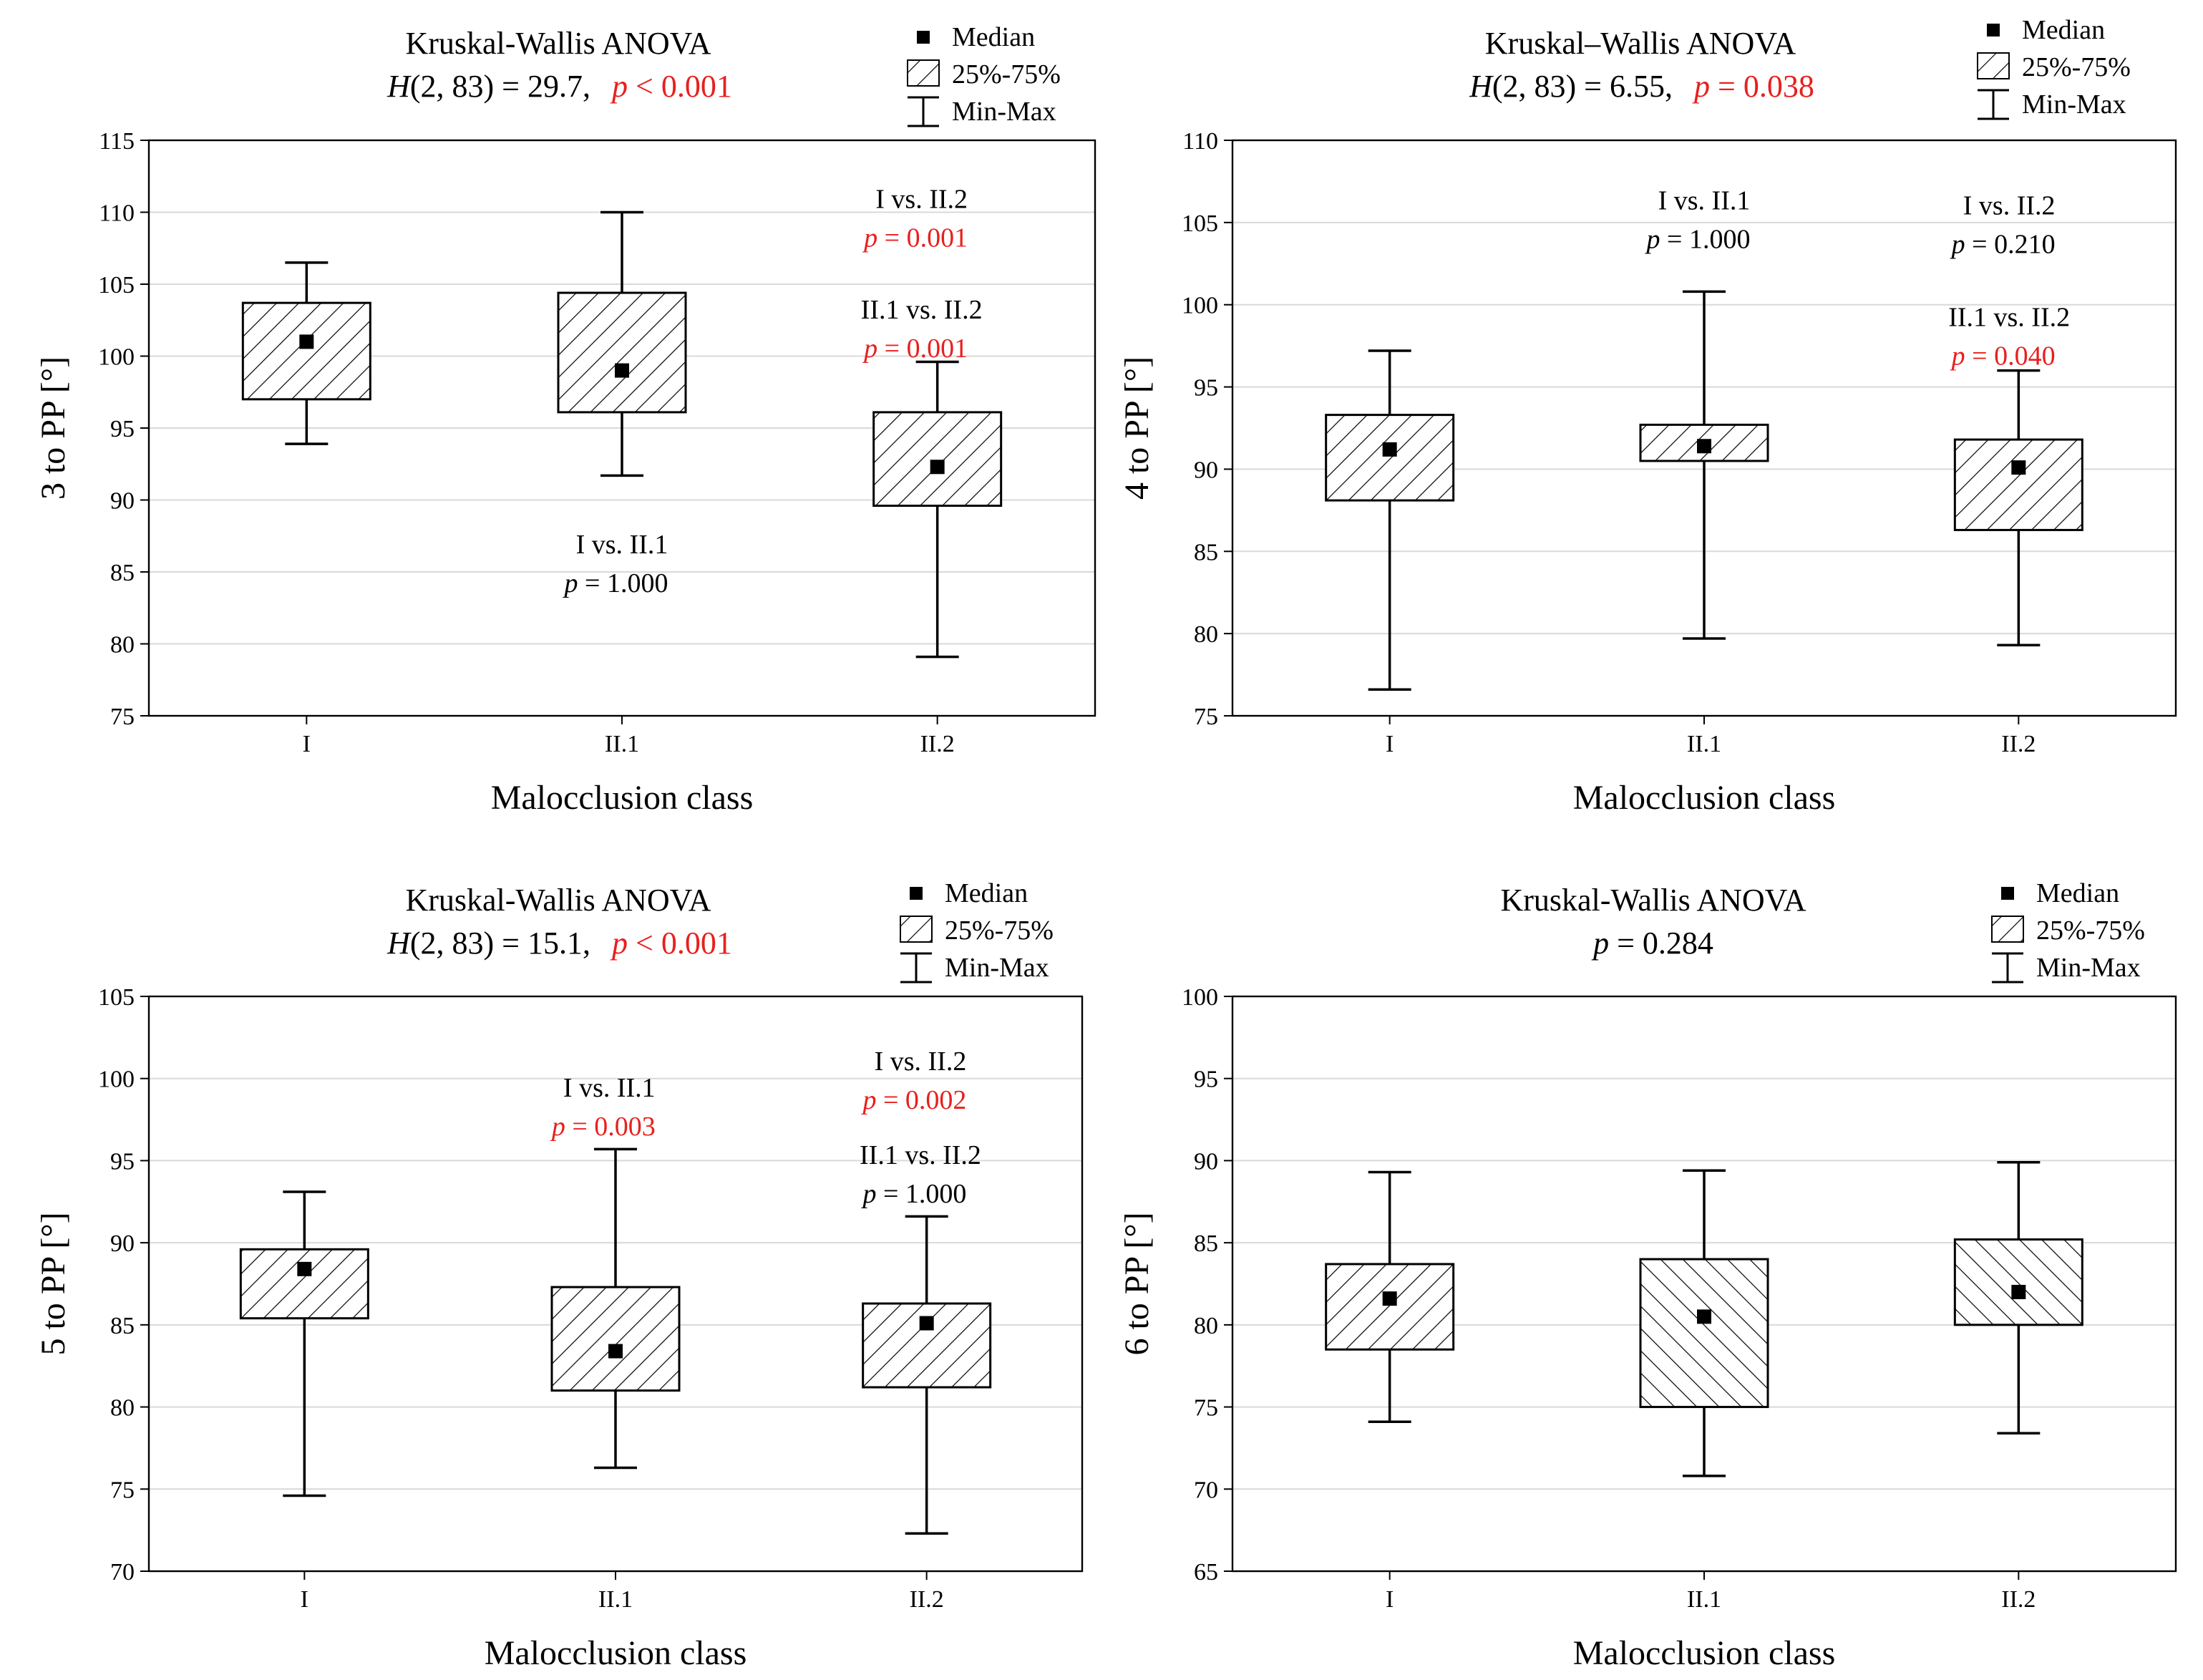  I want to click on y-tick-label: 85, so click(1206, 1243).